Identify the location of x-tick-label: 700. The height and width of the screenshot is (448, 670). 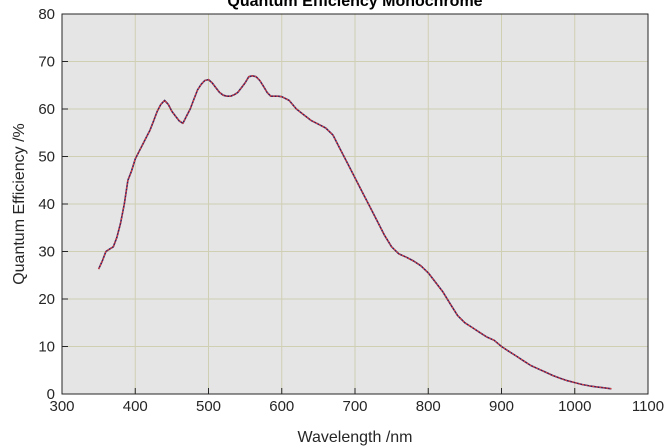
(354, 406).